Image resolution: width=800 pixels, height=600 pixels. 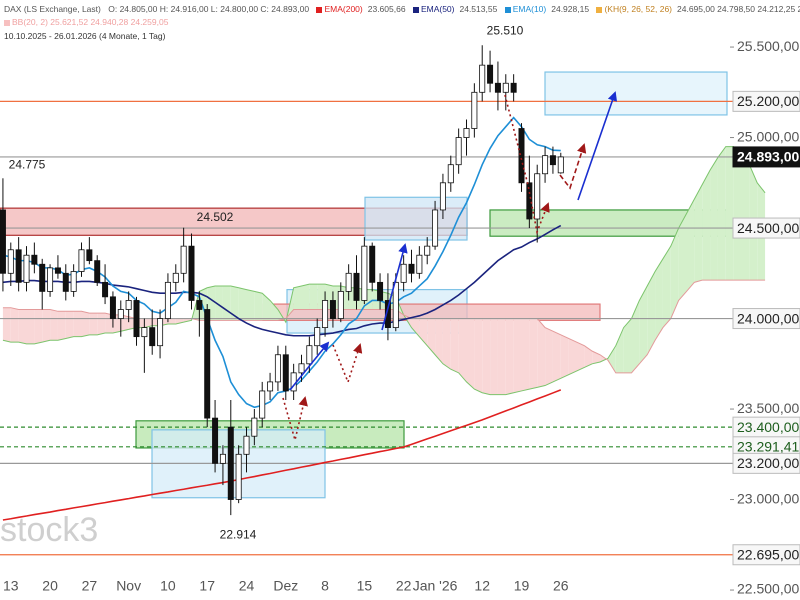 I want to click on y-tick-label: 25.000,00, so click(x=768, y=136).